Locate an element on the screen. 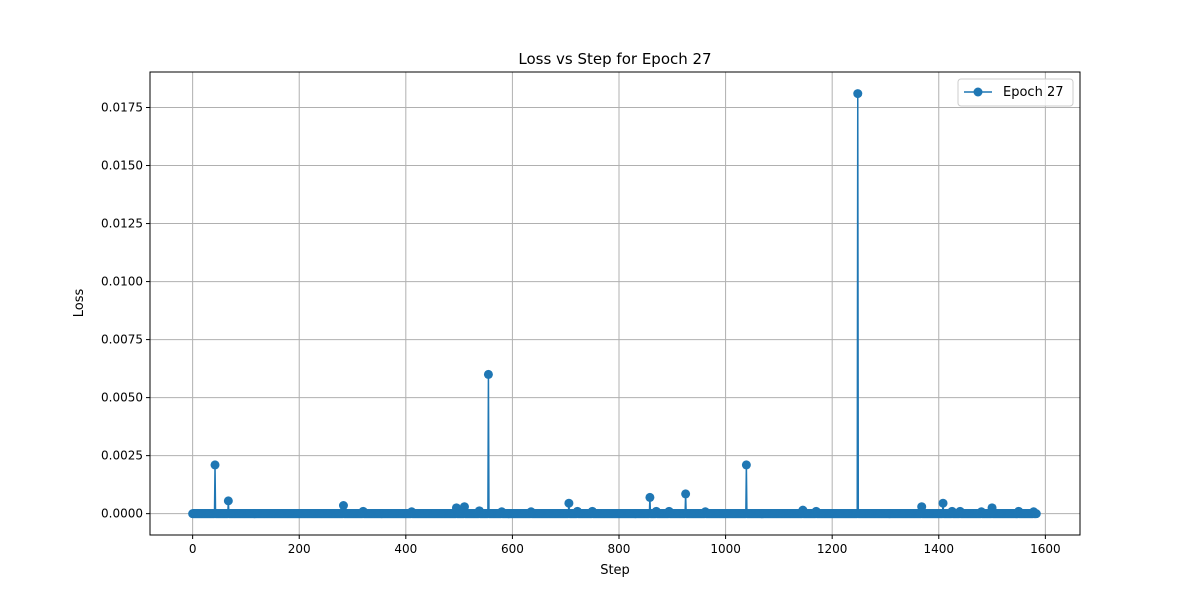  x-tick-label: 0 is located at coordinates (193, 549).